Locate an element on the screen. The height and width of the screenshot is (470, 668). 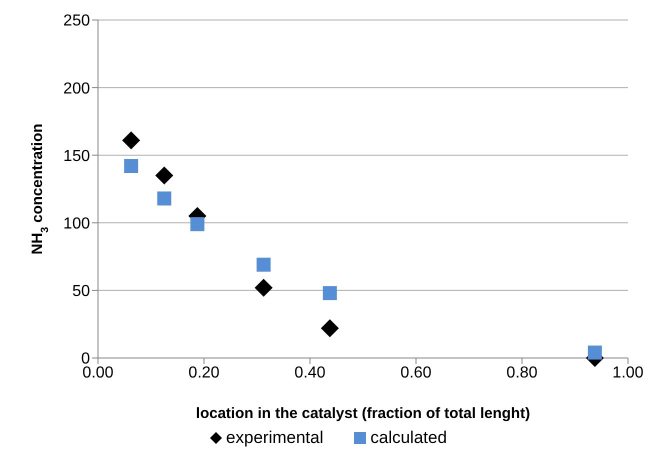
x-tick-label: 0.80 is located at coordinates (522, 373).